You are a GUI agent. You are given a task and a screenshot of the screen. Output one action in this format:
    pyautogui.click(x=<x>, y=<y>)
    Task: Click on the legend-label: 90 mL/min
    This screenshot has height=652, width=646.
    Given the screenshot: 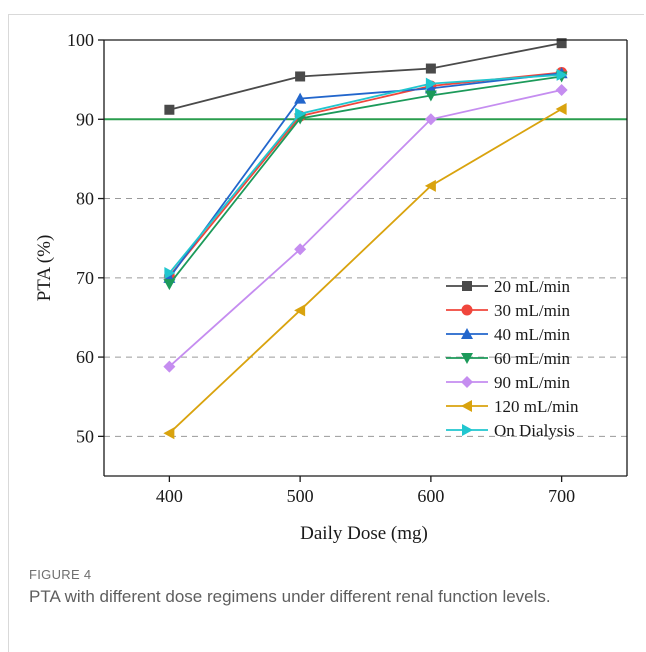 What is the action you would take?
    pyautogui.click(x=532, y=382)
    